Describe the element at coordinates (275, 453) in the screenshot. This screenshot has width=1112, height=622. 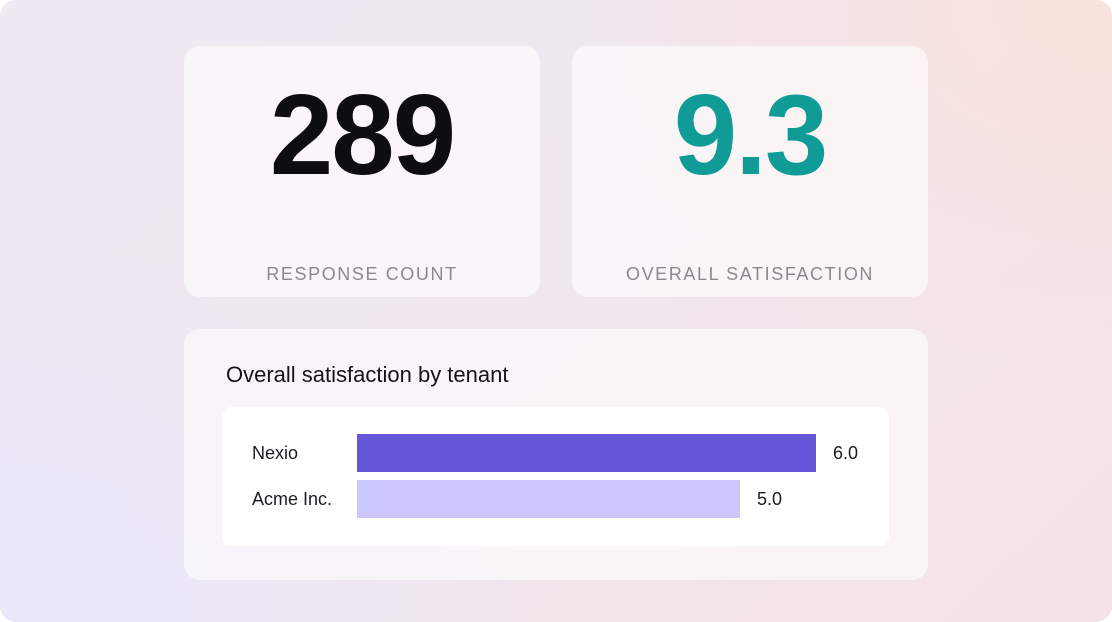
I see `bar-label: Nexio` at that location.